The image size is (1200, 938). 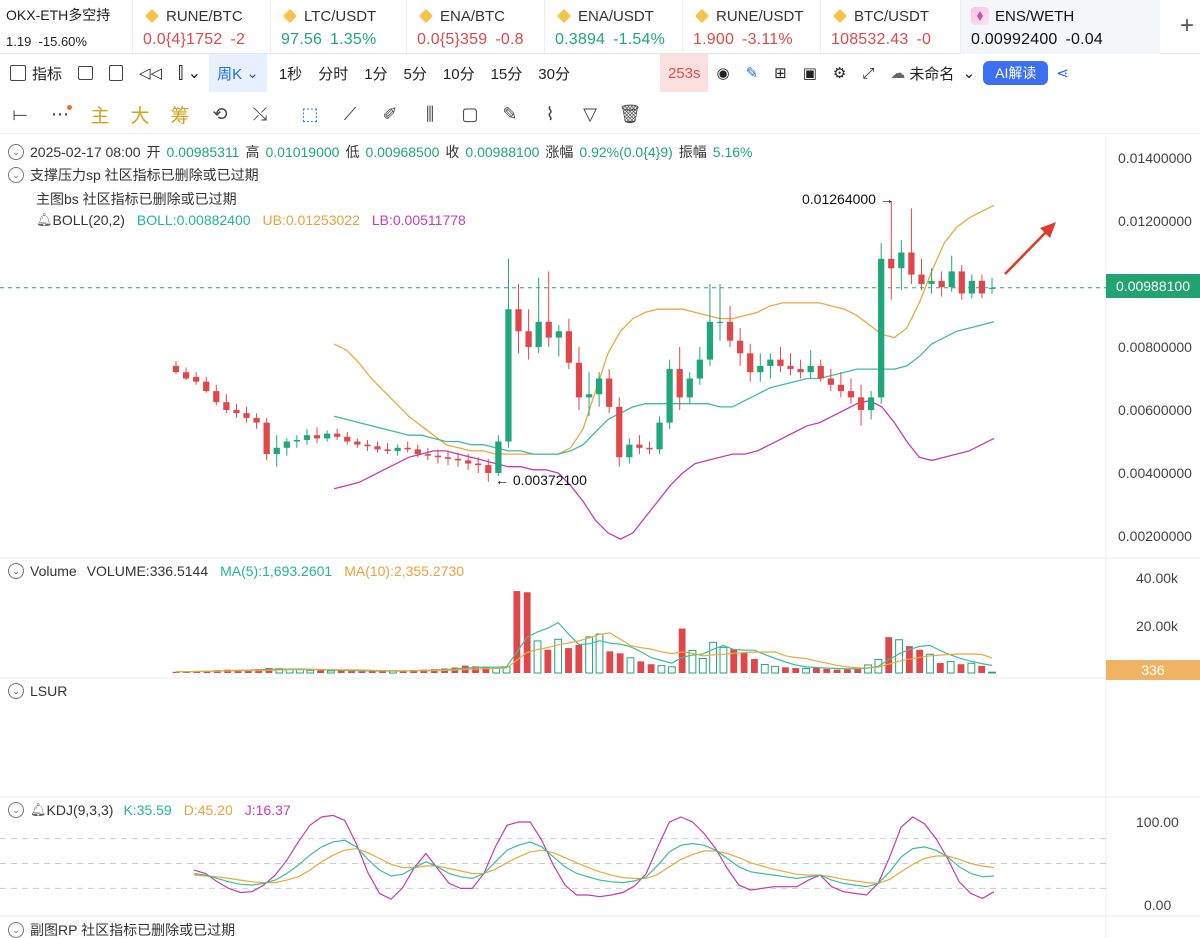 What do you see at coordinates (116, 73) in the screenshot?
I see `layout-icon` at bounding box center [116, 73].